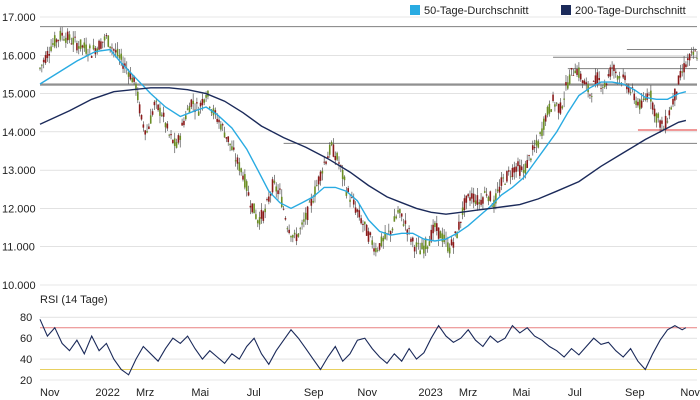  I want to click on x-tick-label: 2022, so click(107, 393).